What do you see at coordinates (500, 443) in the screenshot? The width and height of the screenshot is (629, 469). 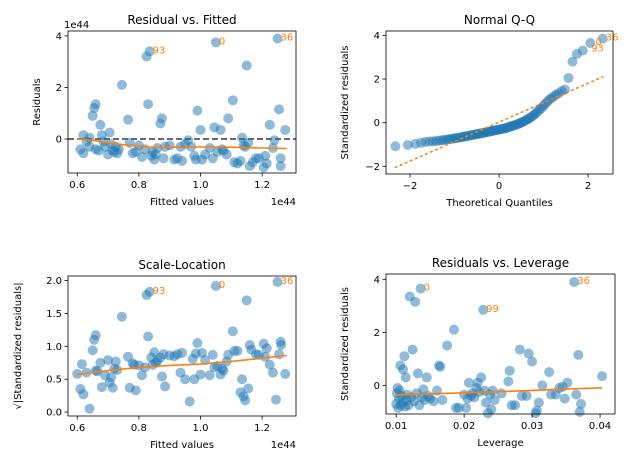 I see `x-axis-label: Leverage` at bounding box center [500, 443].